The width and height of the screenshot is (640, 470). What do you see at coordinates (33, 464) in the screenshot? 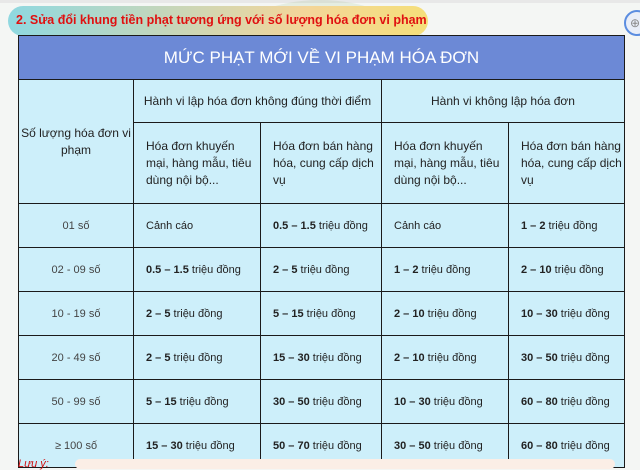
I see `note-label: Lưu ý:` at bounding box center [33, 464].